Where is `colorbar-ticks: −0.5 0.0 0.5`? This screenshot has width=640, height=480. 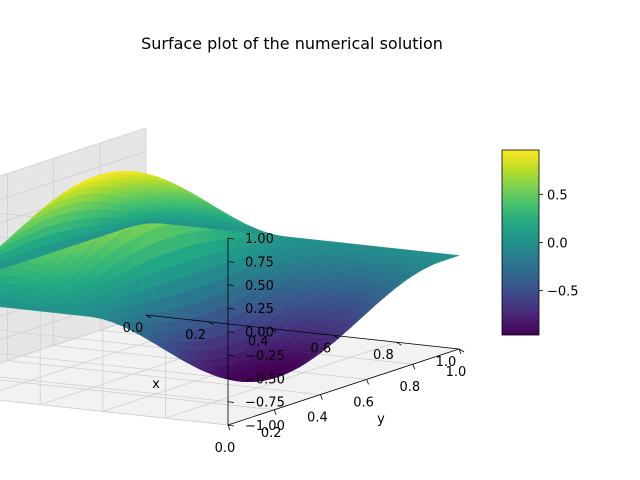 colorbar-ticks: −0.5 0.0 0.5 is located at coordinates (559, 244).